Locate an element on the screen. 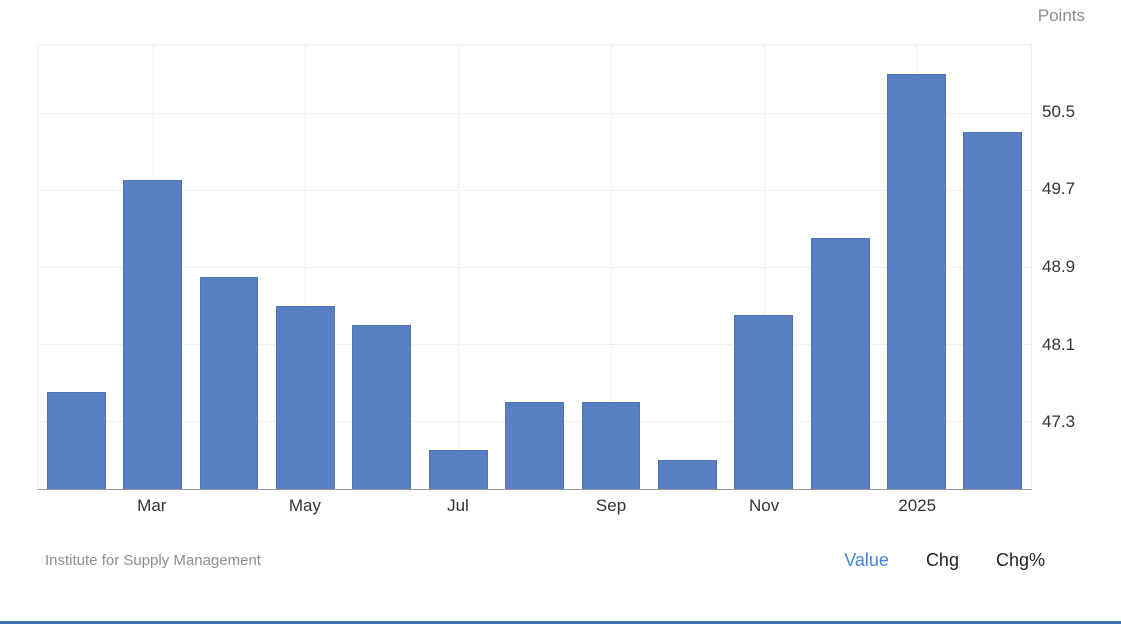  x-axis-labels: Mar May Jul Sep Nov 2025 is located at coordinates (534, 508).